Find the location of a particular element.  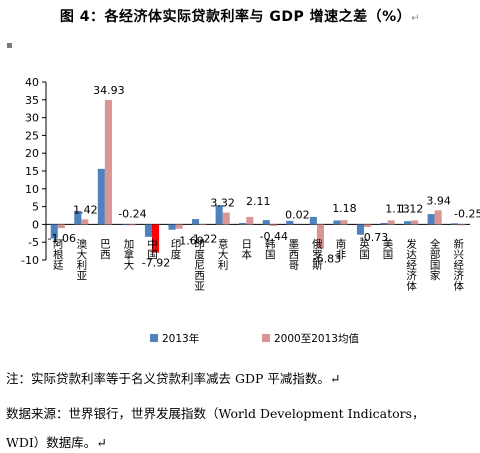

y-tick-label: 30 is located at coordinates (32, 118).